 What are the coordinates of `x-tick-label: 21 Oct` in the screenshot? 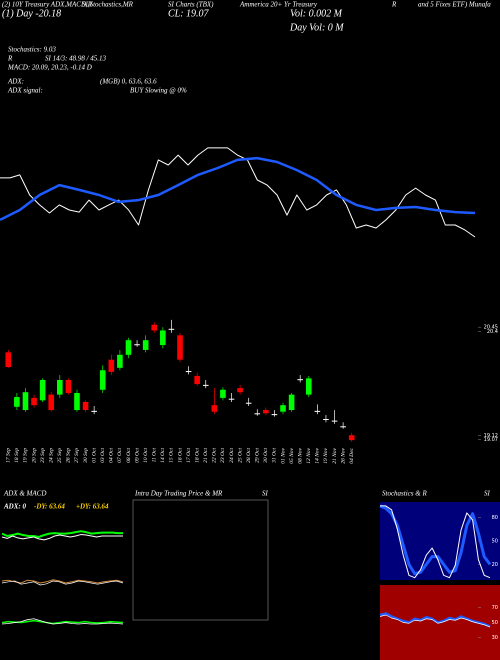 It's located at (206, 455).